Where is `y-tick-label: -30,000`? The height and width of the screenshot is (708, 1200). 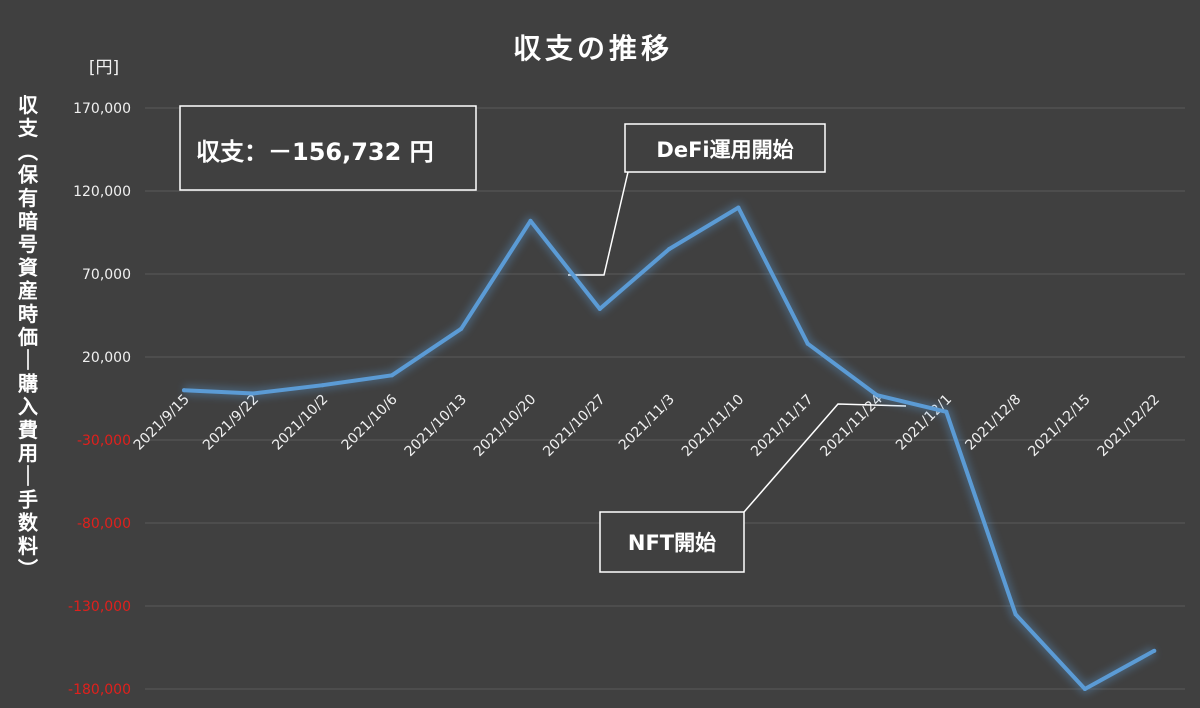
y-tick-label: -30,000 is located at coordinates (104, 441).